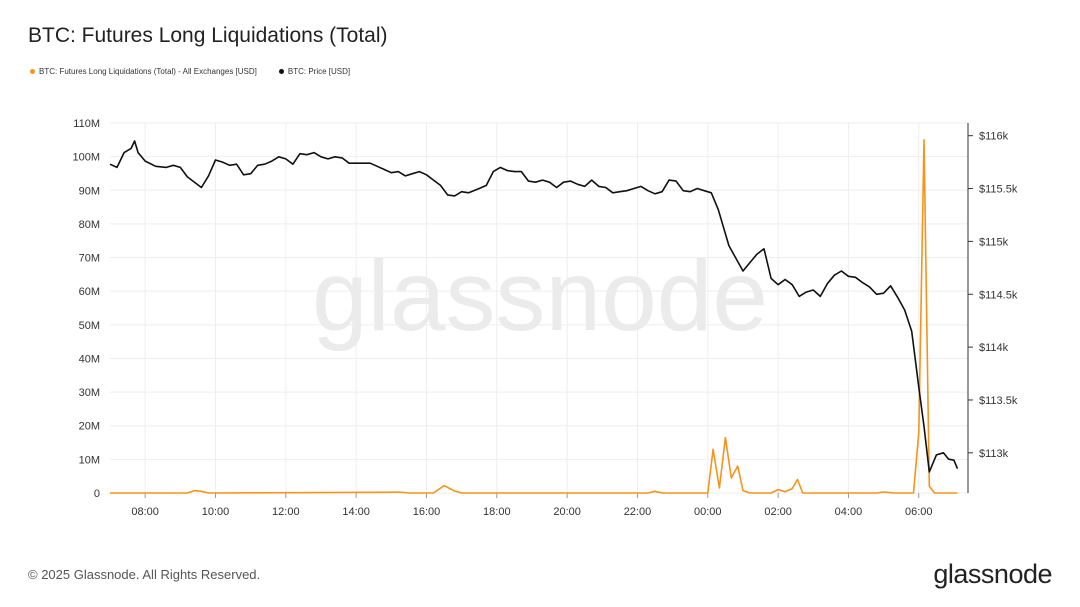 The width and height of the screenshot is (1080, 607). Describe the element at coordinates (286, 512) in the screenshot. I see `x-tick-label: 12:00` at that location.